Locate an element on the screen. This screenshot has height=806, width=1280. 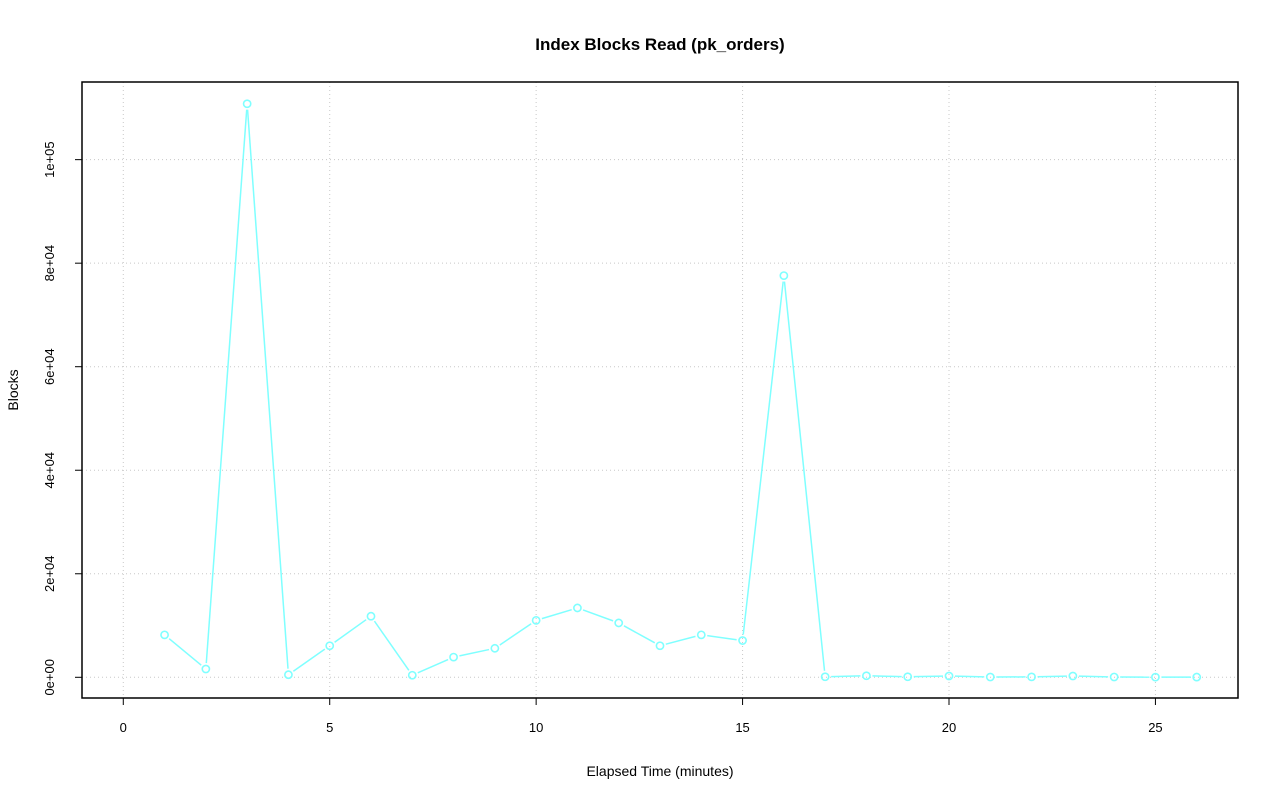
x-axis-label: Elapsed Time (minutes) is located at coordinates (659, 771).